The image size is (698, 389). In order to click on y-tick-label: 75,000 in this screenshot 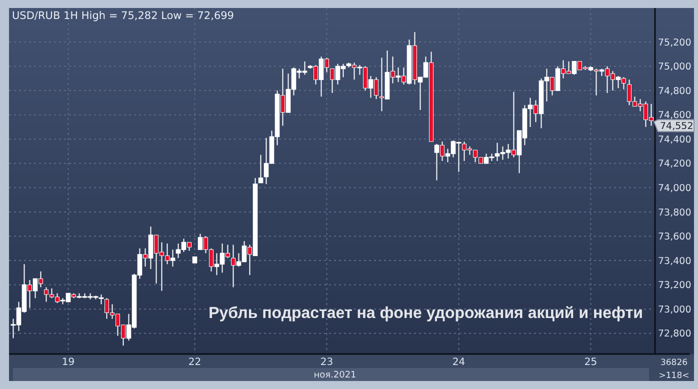, I will do `click(675, 67)`.